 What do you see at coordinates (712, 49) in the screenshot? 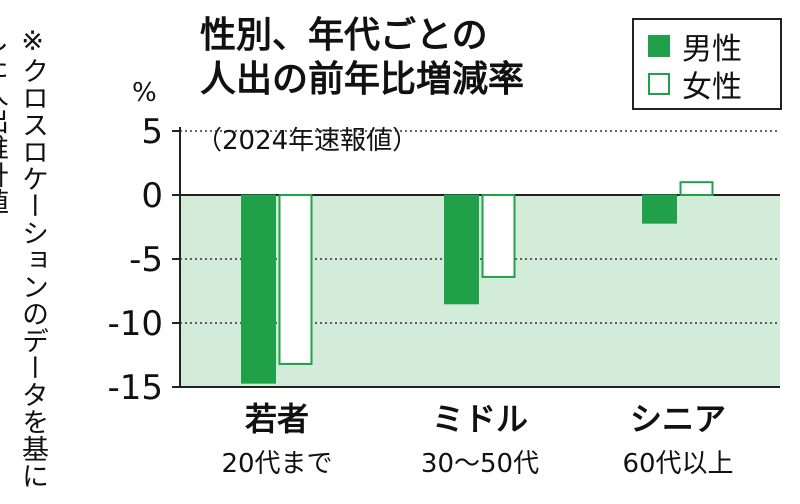
I see `legend-label-male: 男性` at bounding box center [712, 49].